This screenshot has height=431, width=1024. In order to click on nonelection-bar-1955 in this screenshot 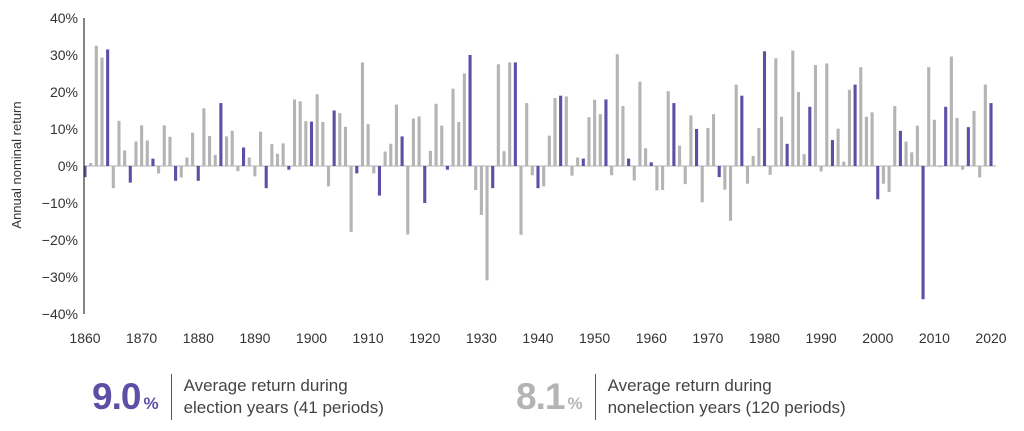, I will do `click(623, 136)`.